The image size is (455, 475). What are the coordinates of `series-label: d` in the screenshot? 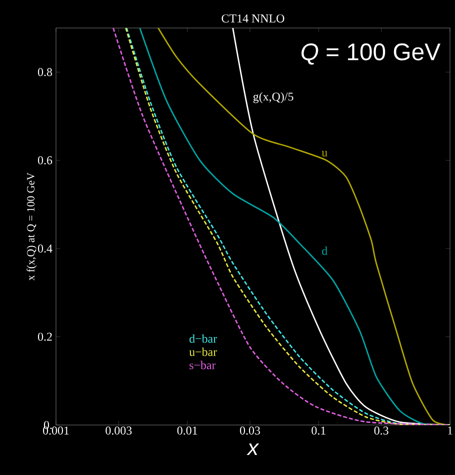 It's located at (325, 250).